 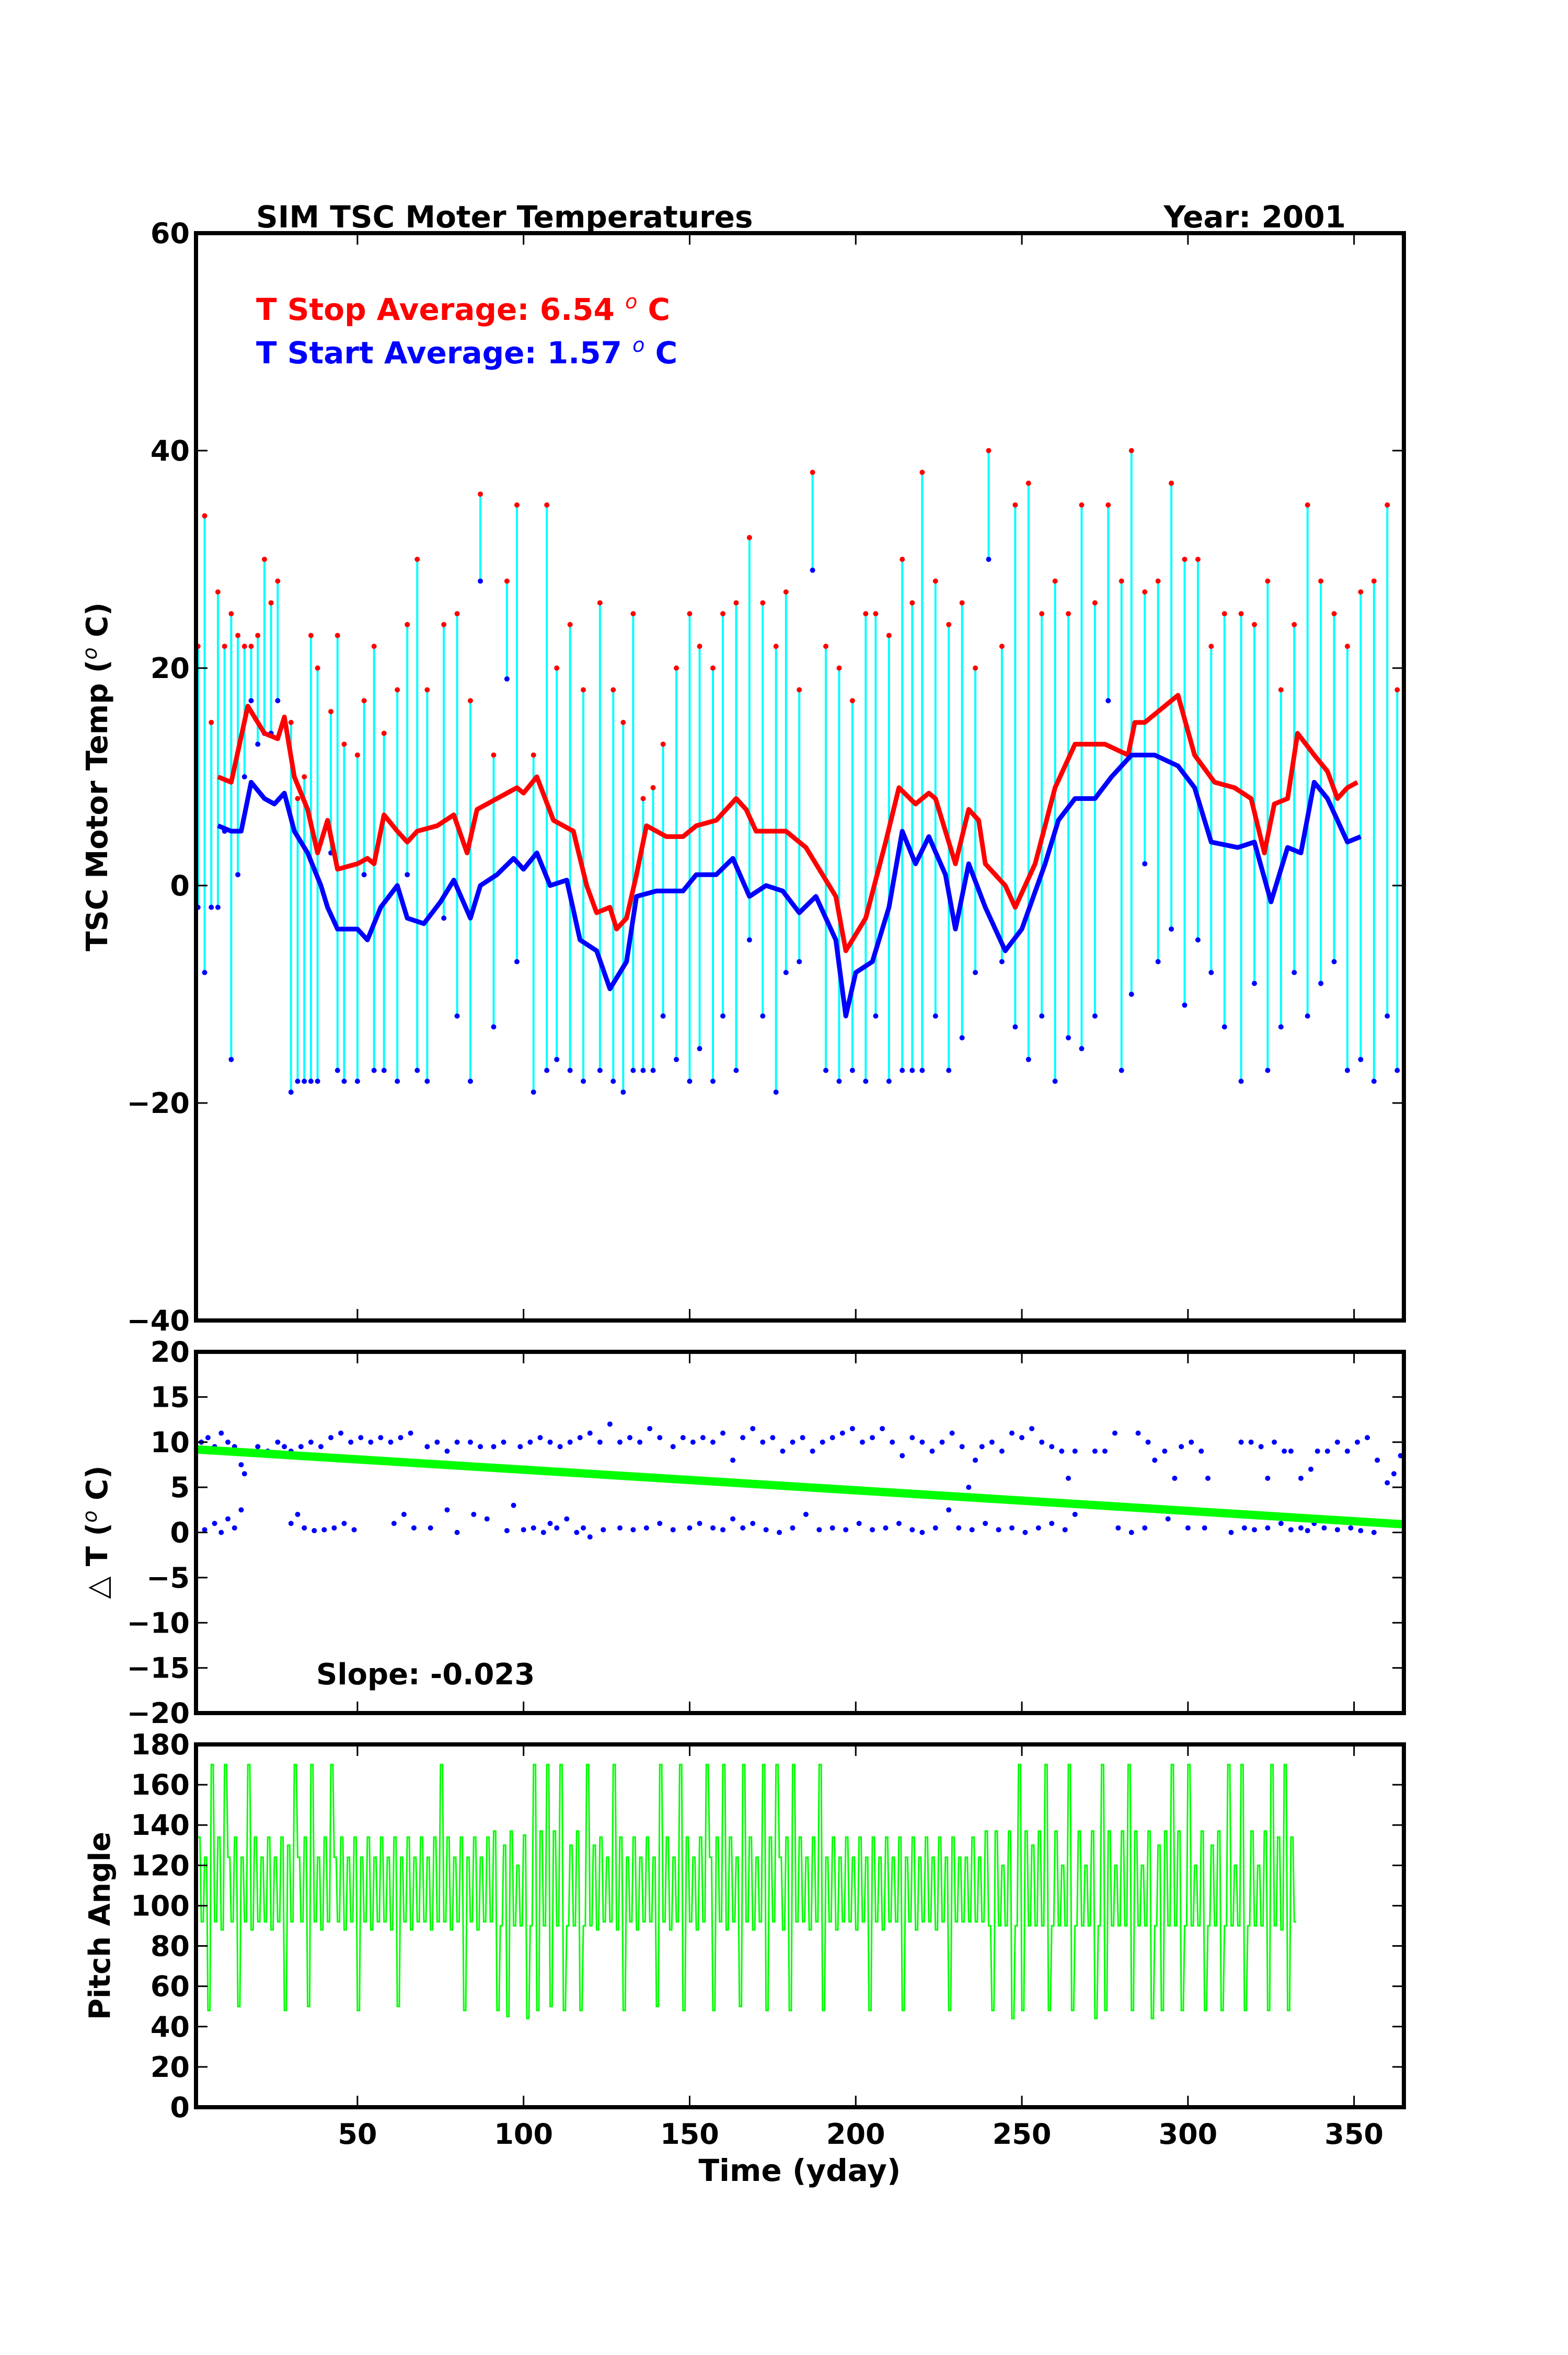 I want to click on axes-frame, so click(x=800, y=1532).